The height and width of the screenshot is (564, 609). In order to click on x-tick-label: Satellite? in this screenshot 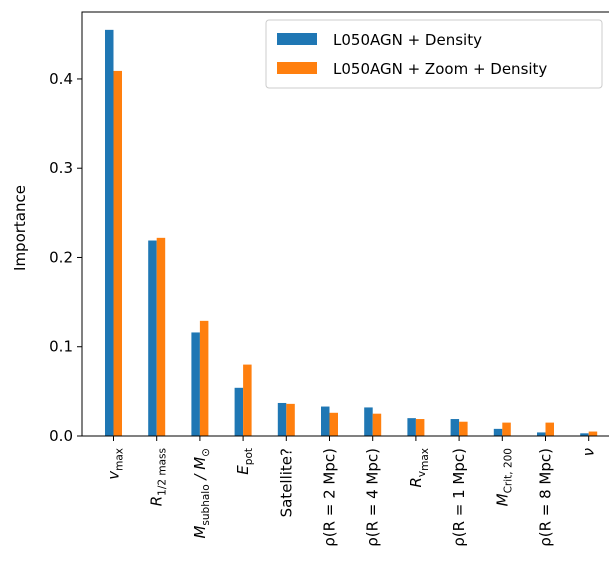, I will do `click(286, 482)`.